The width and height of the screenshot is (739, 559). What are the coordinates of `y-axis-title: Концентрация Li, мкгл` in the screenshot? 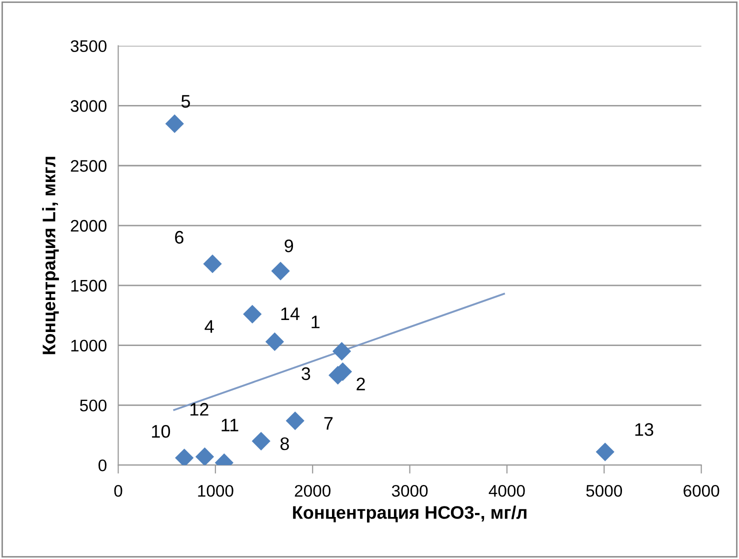 It's located at (50, 255).